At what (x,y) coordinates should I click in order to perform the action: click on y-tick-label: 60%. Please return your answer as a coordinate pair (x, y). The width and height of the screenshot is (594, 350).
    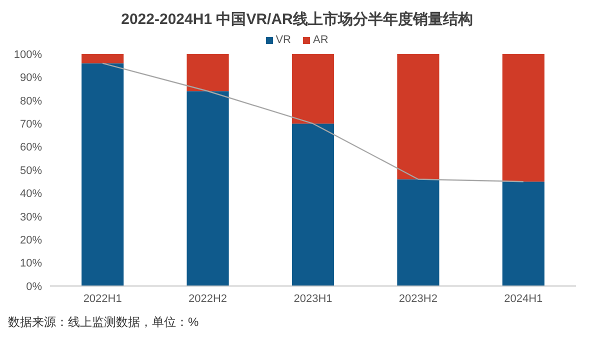
    Looking at the image, I should click on (31, 148).